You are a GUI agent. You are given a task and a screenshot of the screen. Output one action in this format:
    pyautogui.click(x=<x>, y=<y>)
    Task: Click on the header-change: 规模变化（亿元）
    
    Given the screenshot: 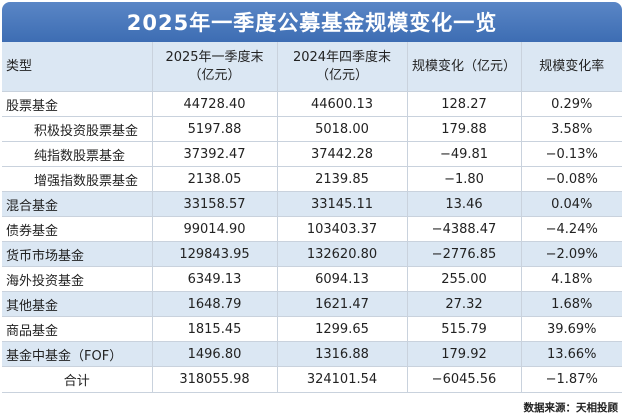 What is the action you would take?
    pyautogui.click(x=464, y=67)
    